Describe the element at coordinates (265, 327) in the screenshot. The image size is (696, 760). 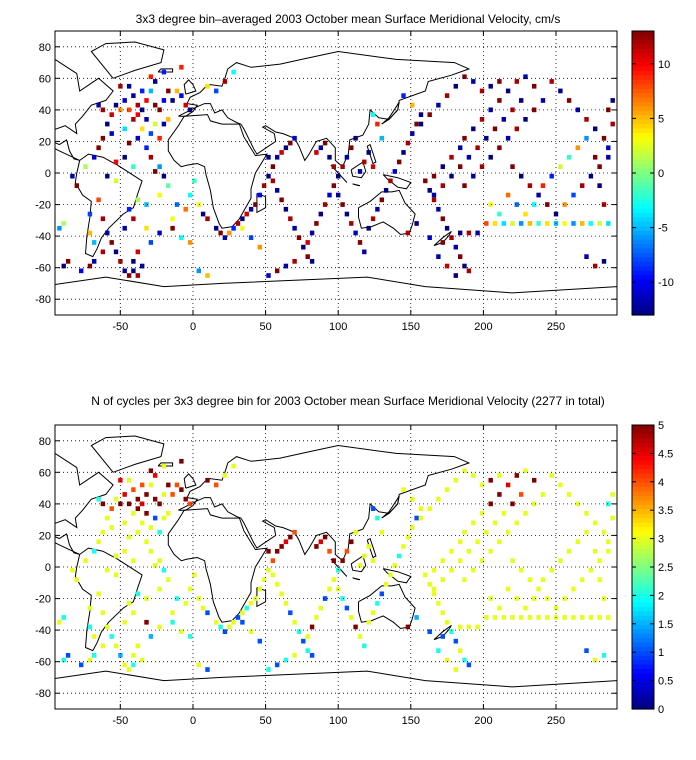
I see `x-tick-label: 50` at that location.